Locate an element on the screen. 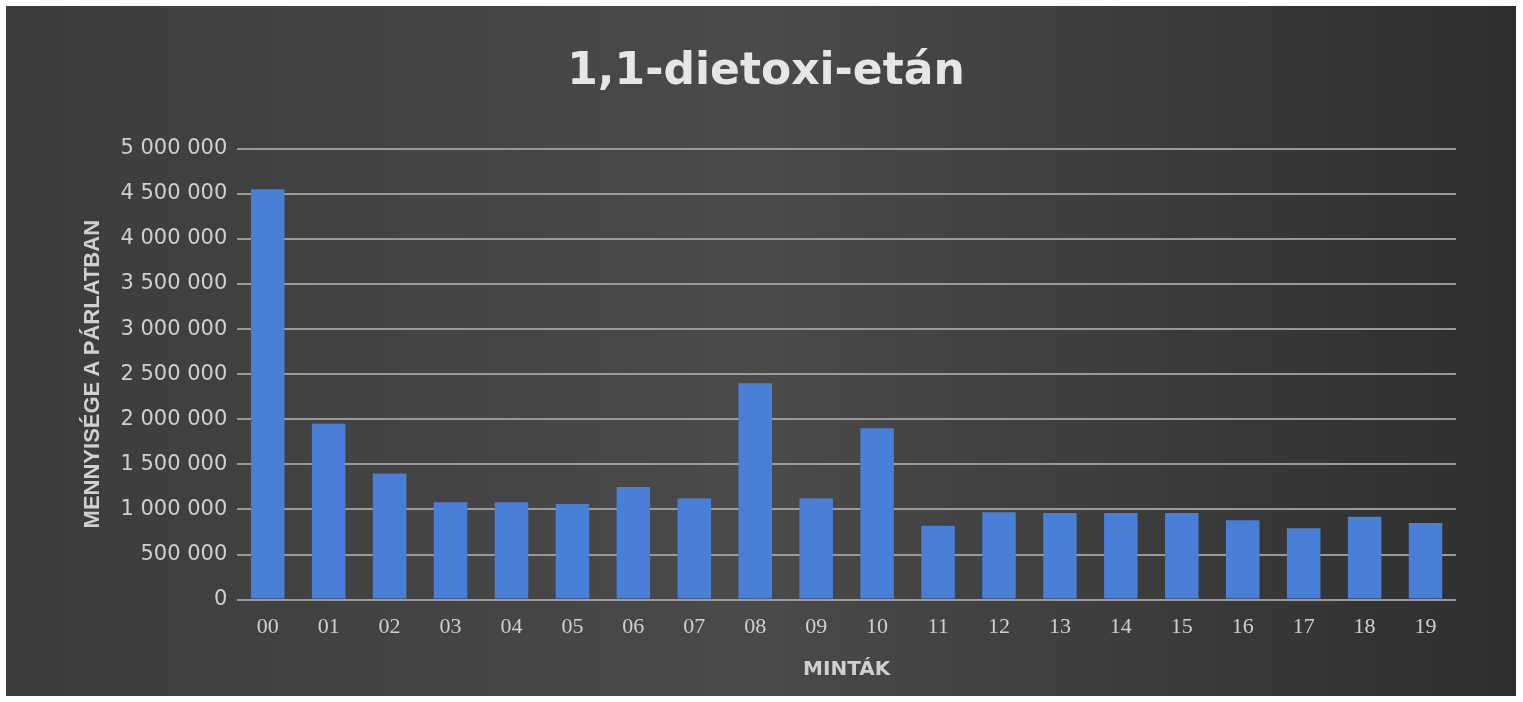  y-tick-label: 3 000 000 is located at coordinates (174, 327).